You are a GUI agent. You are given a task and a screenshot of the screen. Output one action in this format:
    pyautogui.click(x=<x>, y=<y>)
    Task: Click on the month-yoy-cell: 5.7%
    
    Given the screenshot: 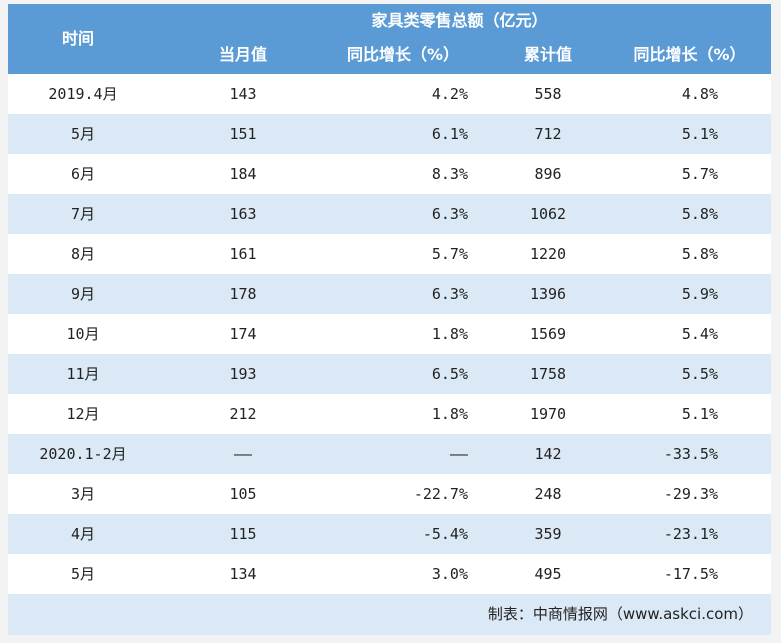 What is the action you would take?
    pyautogui.click(x=449, y=254)
    